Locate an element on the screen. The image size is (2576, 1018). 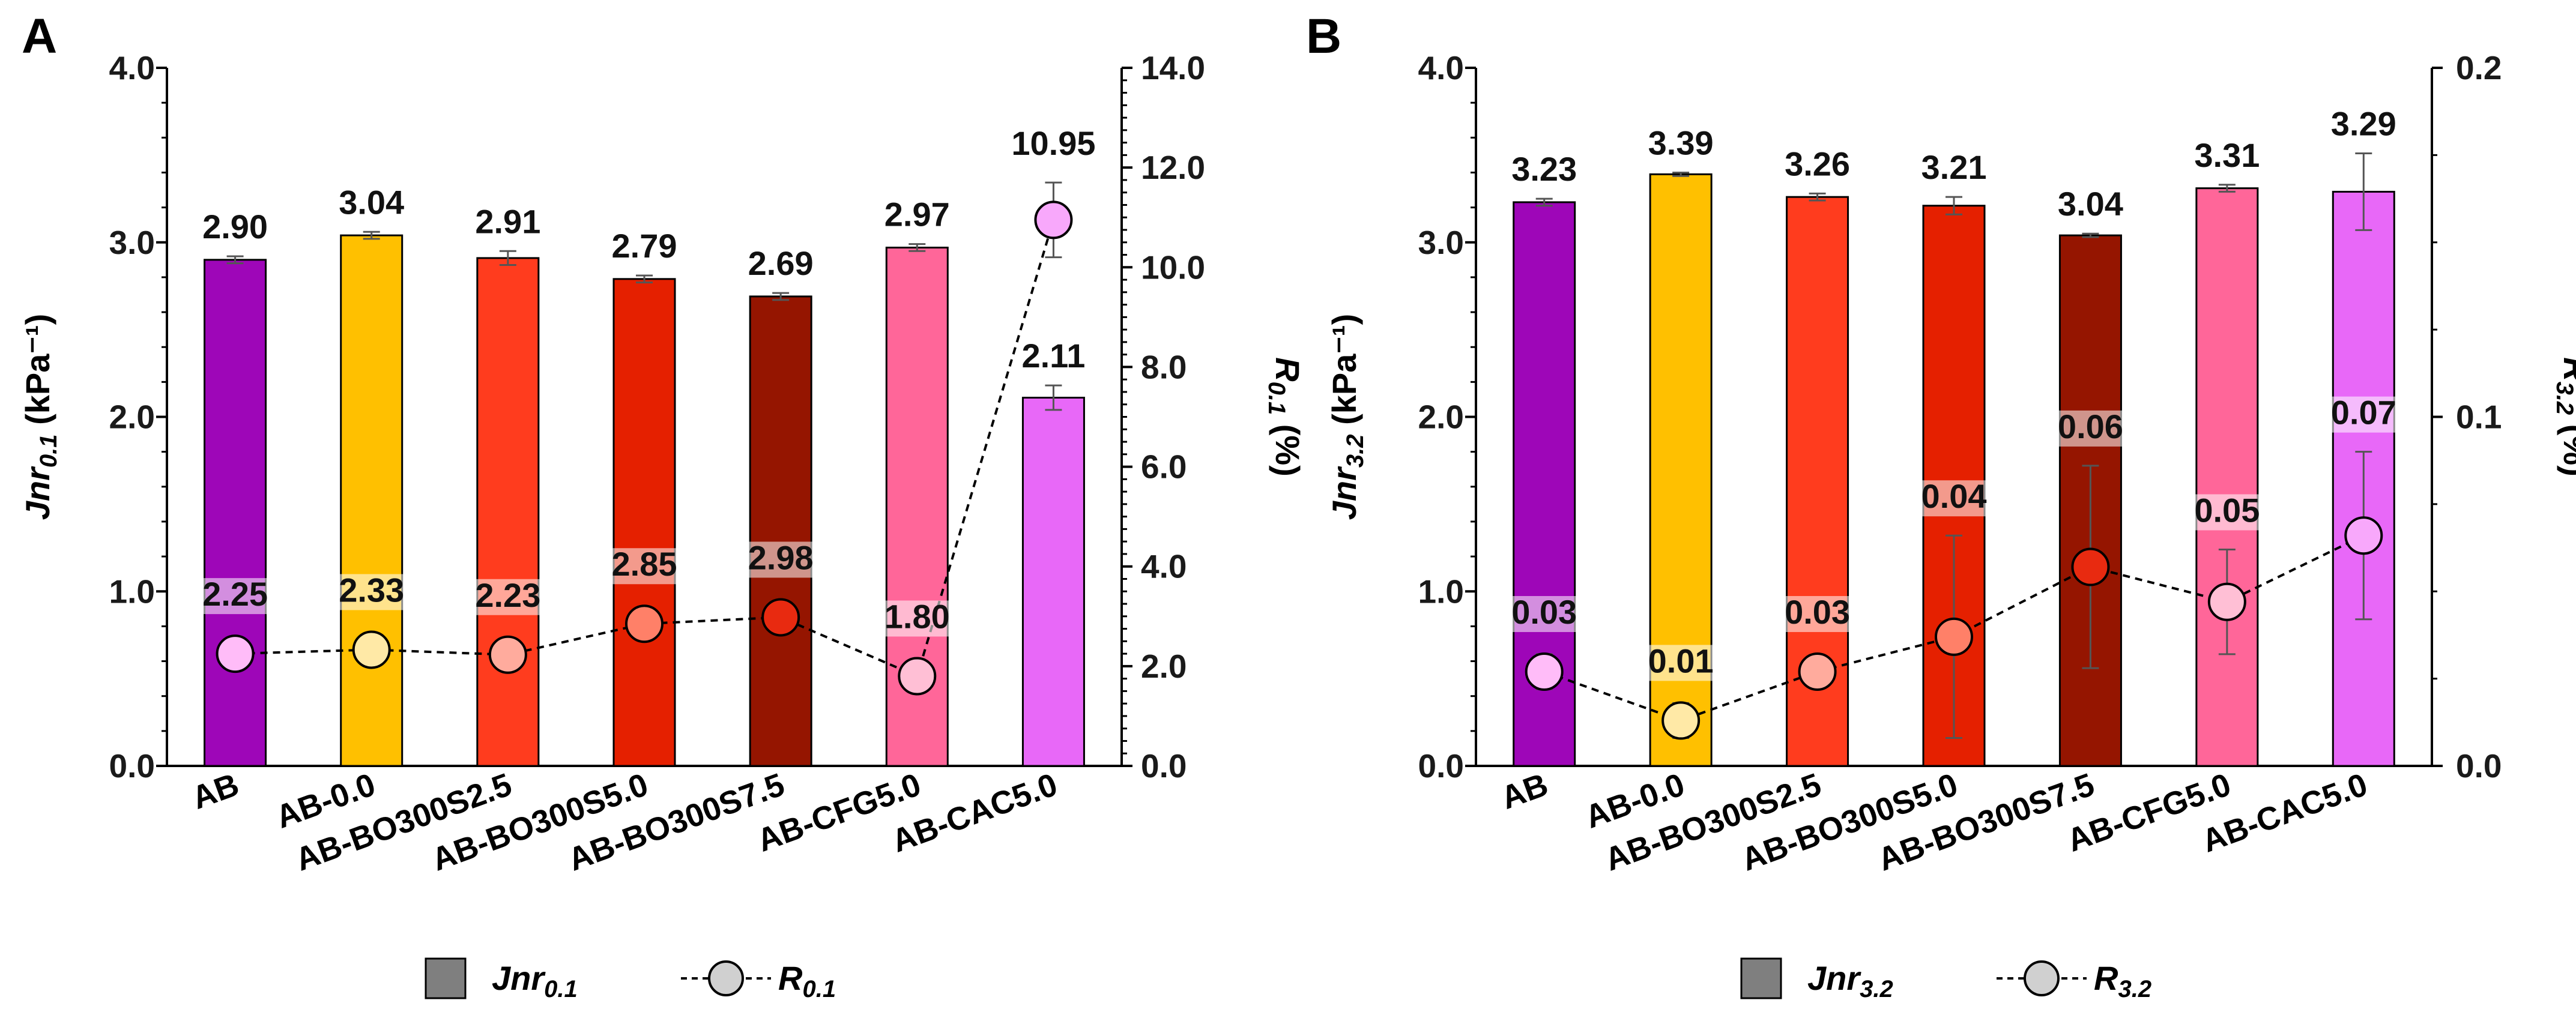
point-value-label: 0.01 is located at coordinates (1681, 660).